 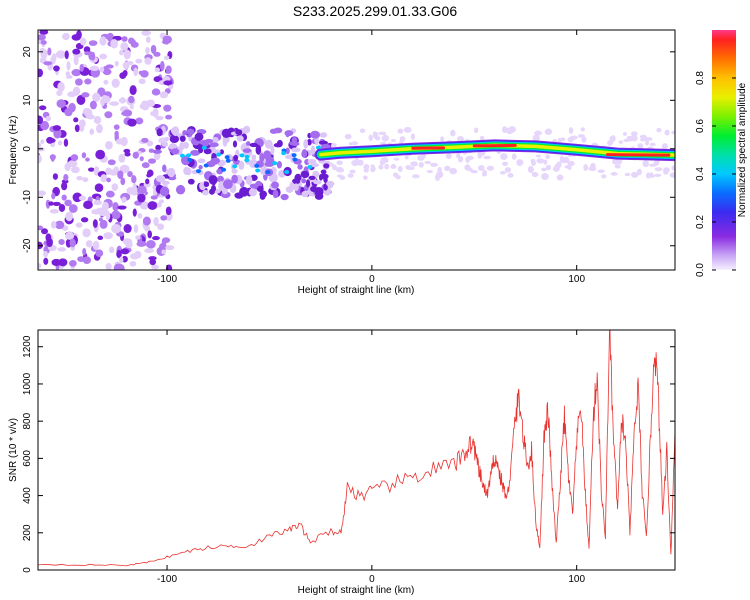 What do you see at coordinates (13, 450) in the screenshot?
I see `snr-y-label: SNR (10 * v/v)` at bounding box center [13, 450].